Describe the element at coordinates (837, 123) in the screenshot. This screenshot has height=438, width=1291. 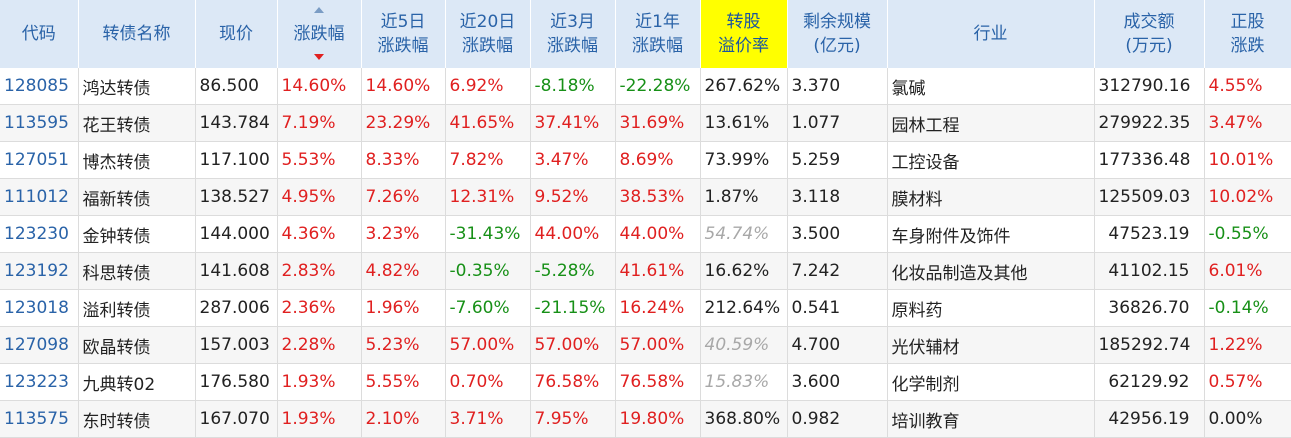
I see `cell-remaining-scale: 1.077` at that location.